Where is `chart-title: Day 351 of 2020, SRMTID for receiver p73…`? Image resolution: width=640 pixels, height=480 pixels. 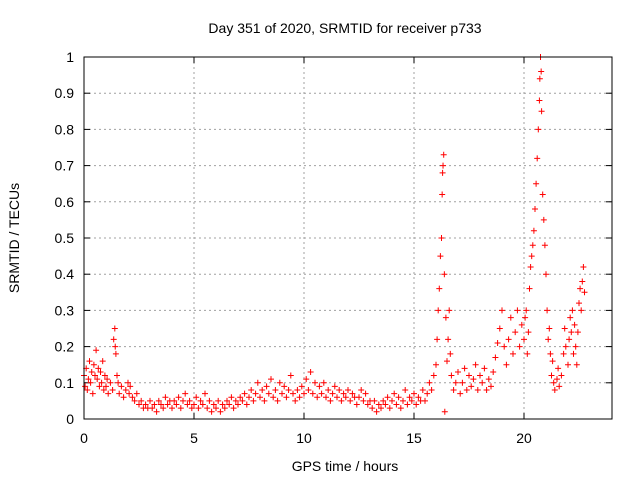
chart-title: Day 351 of 2020, SRMTID for receiver p73… is located at coordinates (344, 28).